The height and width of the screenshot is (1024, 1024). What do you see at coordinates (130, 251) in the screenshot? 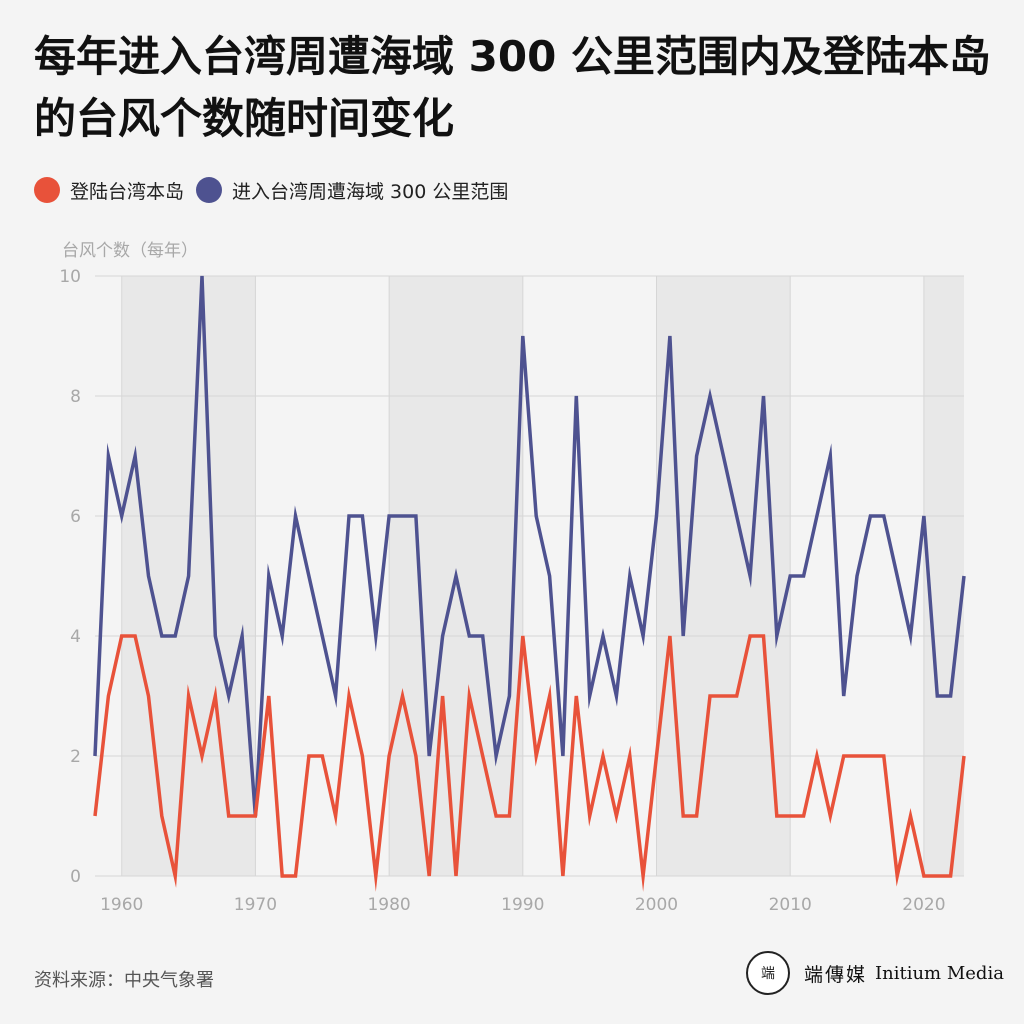
I see `y-axis-label: 台风个数（每年）` at bounding box center [130, 251].